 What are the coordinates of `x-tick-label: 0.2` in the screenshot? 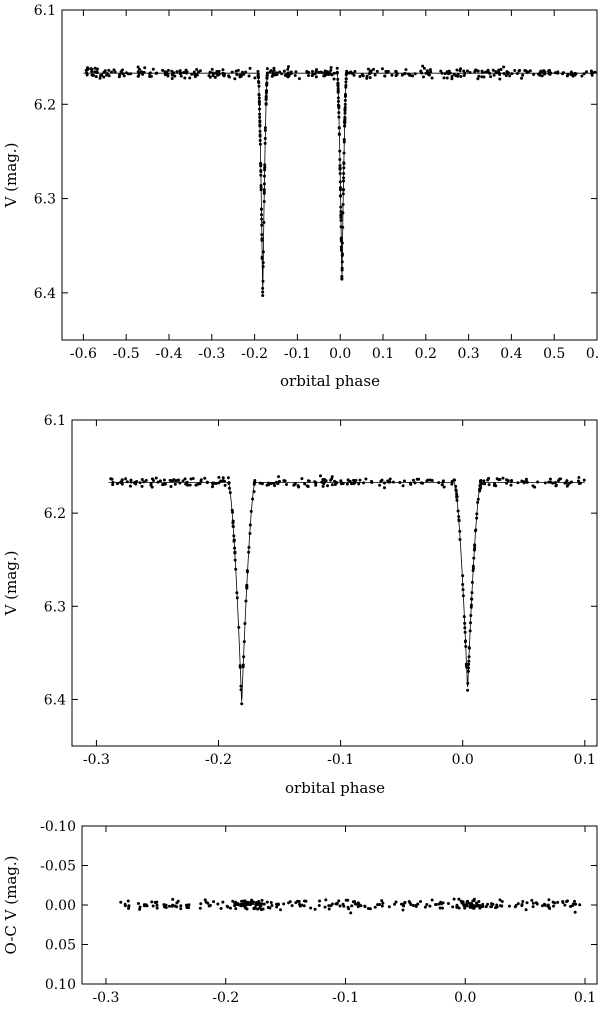 It's located at (426, 354).